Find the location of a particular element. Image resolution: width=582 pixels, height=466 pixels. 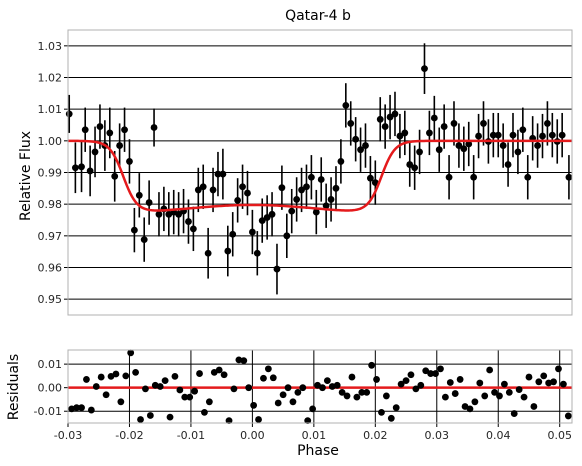

model-curve is located at coordinates (319, 175).